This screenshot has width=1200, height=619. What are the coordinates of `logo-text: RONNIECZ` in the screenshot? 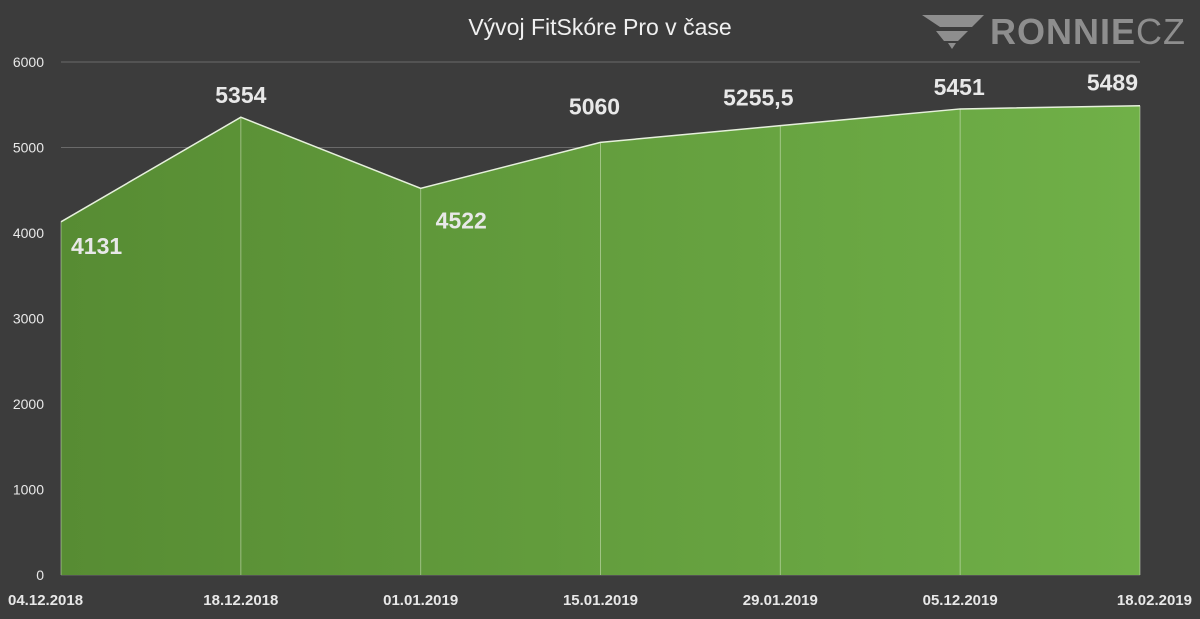 It's located at (1087, 31).